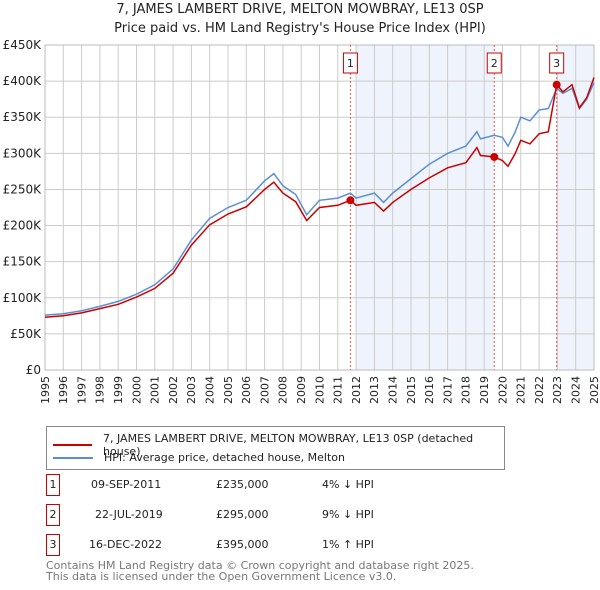 The width and height of the screenshot is (600, 590). I want to click on x-tick-label: 2012, so click(356, 390).